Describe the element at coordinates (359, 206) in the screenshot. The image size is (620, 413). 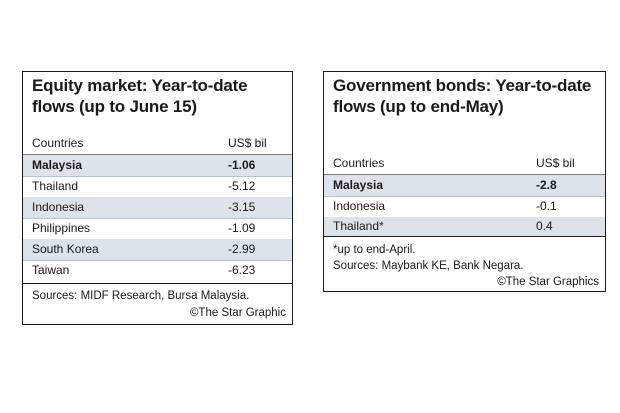
I see `bonds-row-country: Indonesia` at that location.